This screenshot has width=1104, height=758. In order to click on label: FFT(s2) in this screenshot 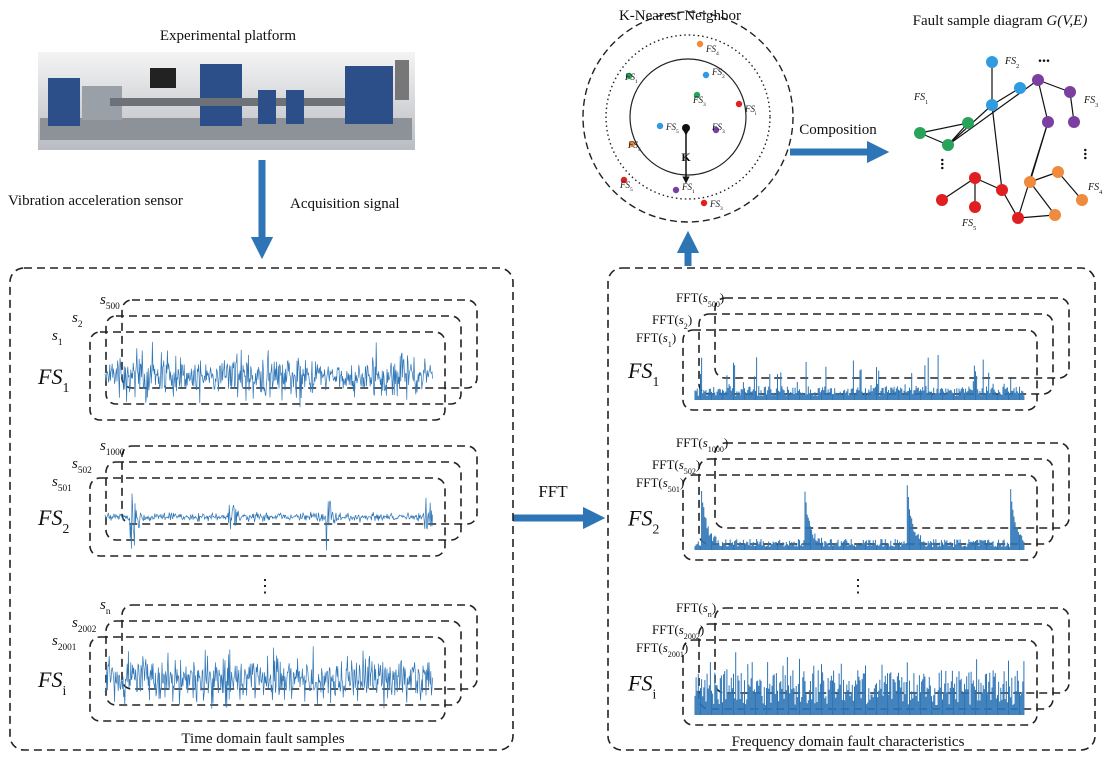, I will do `click(672, 321)`.